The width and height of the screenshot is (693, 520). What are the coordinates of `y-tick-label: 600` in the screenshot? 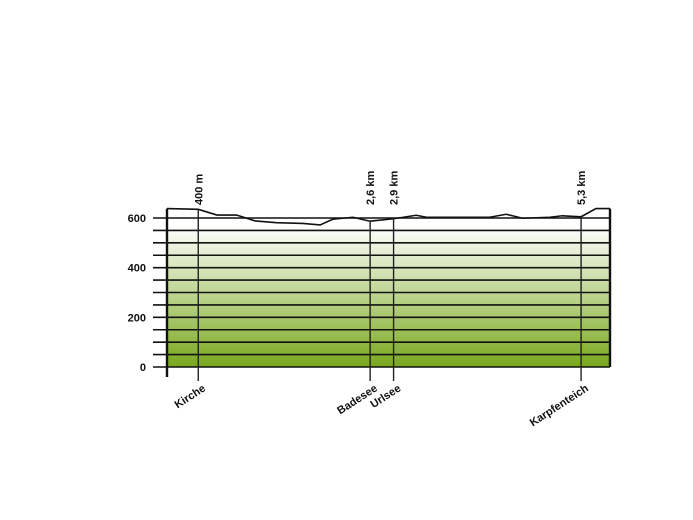 It's located at (137, 219).